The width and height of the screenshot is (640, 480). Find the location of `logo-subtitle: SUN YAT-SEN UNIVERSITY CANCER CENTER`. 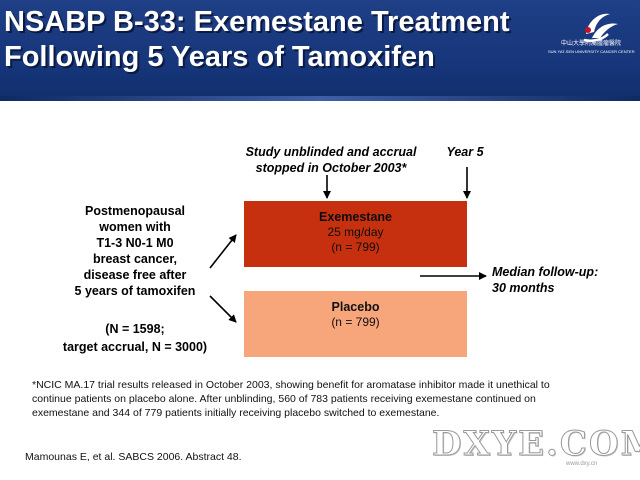

logo-subtitle: SUN YAT-SEN UNIVERSITY CANCER CENTER is located at coordinates (591, 51).